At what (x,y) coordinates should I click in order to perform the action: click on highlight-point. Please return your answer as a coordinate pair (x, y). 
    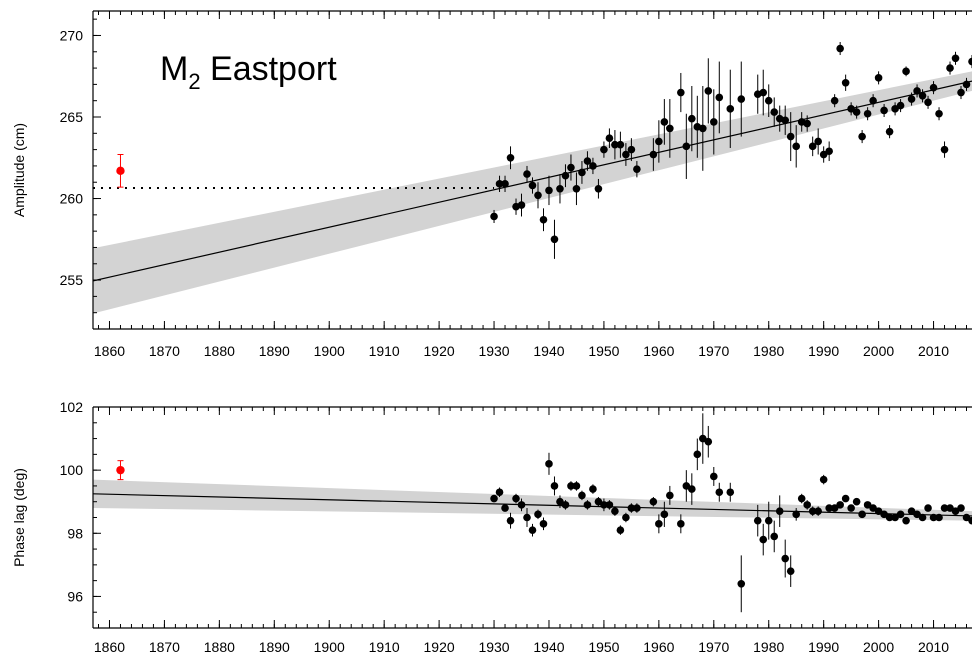
    Looking at the image, I should click on (120, 470).